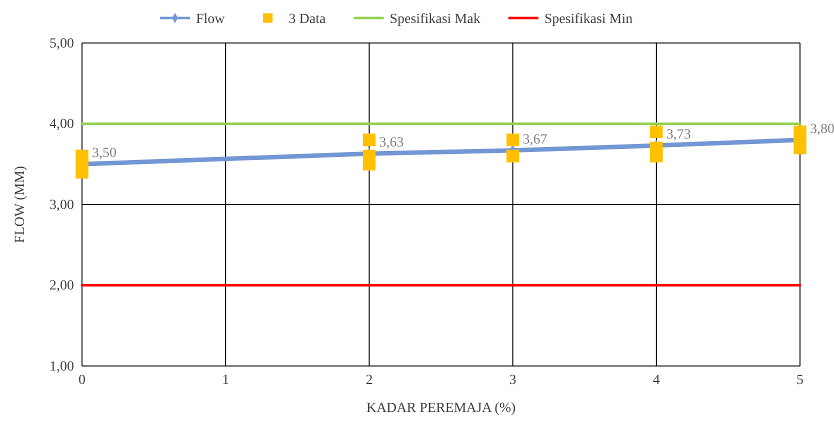 The height and width of the screenshot is (424, 834). Describe the element at coordinates (226, 380) in the screenshot. I see `x-tick-label: 1` at that location.